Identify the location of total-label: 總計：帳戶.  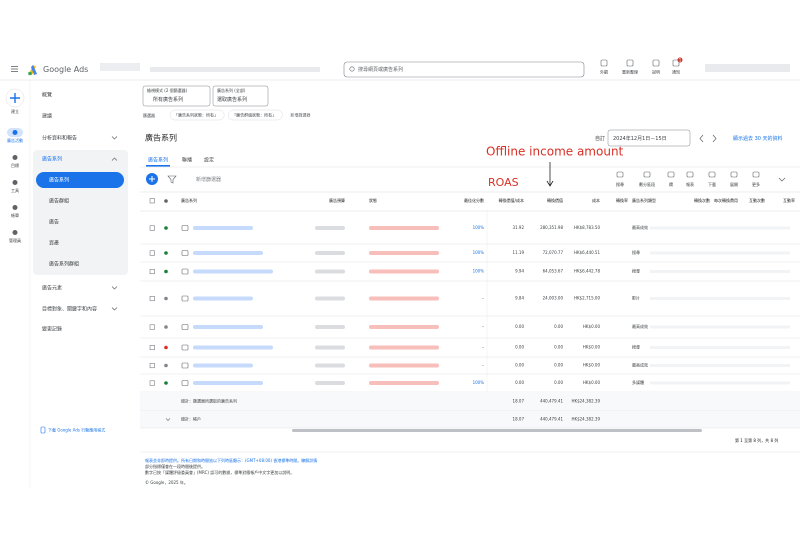
(191, 419).